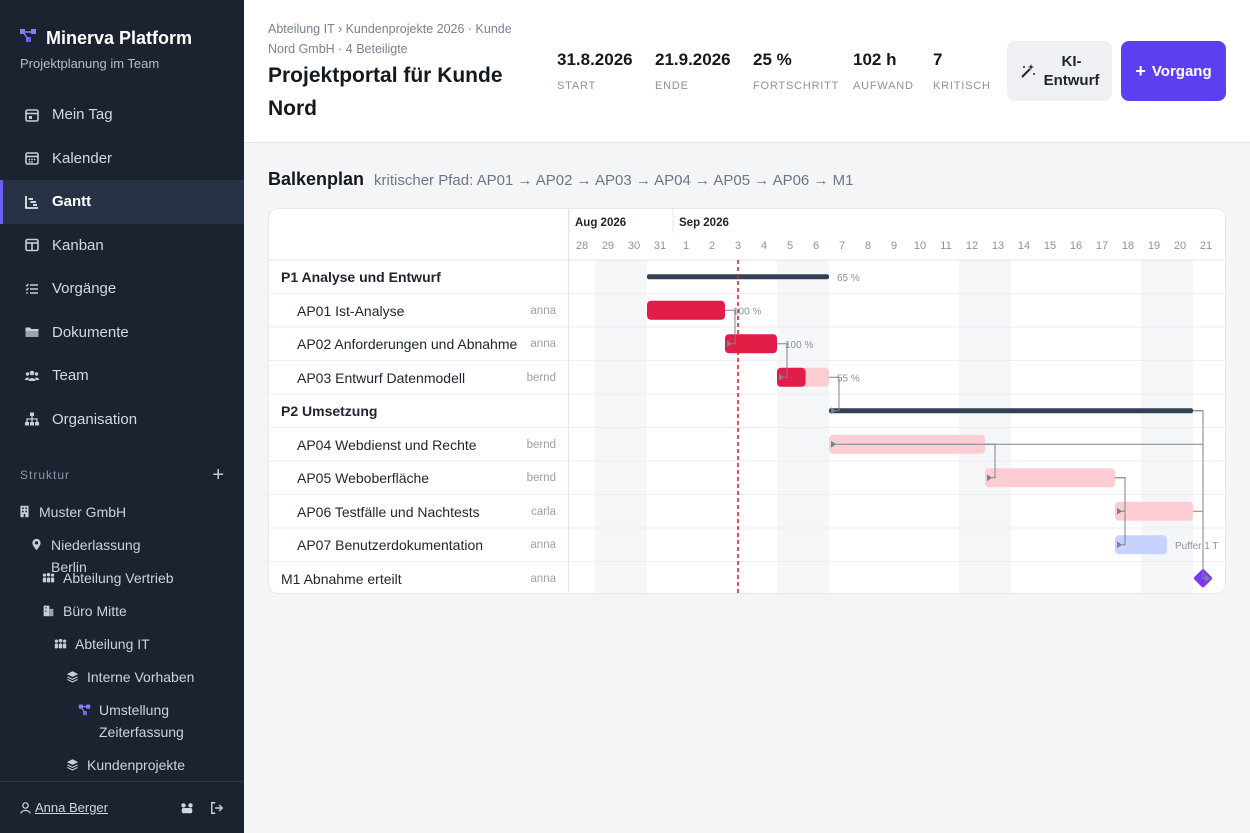 This screenshot has height=833, width=1250. What do you see at coordinates (153, 721) in the screenshot?
I see `tree-item: Umstellung Zeiterfassung` at bounding box center [153, 721].